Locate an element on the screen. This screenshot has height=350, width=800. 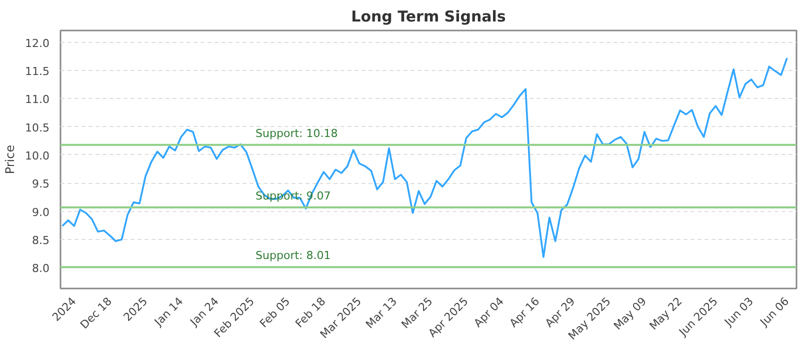
y-tick-label: 11.0 is located at coordinates (37, 99).